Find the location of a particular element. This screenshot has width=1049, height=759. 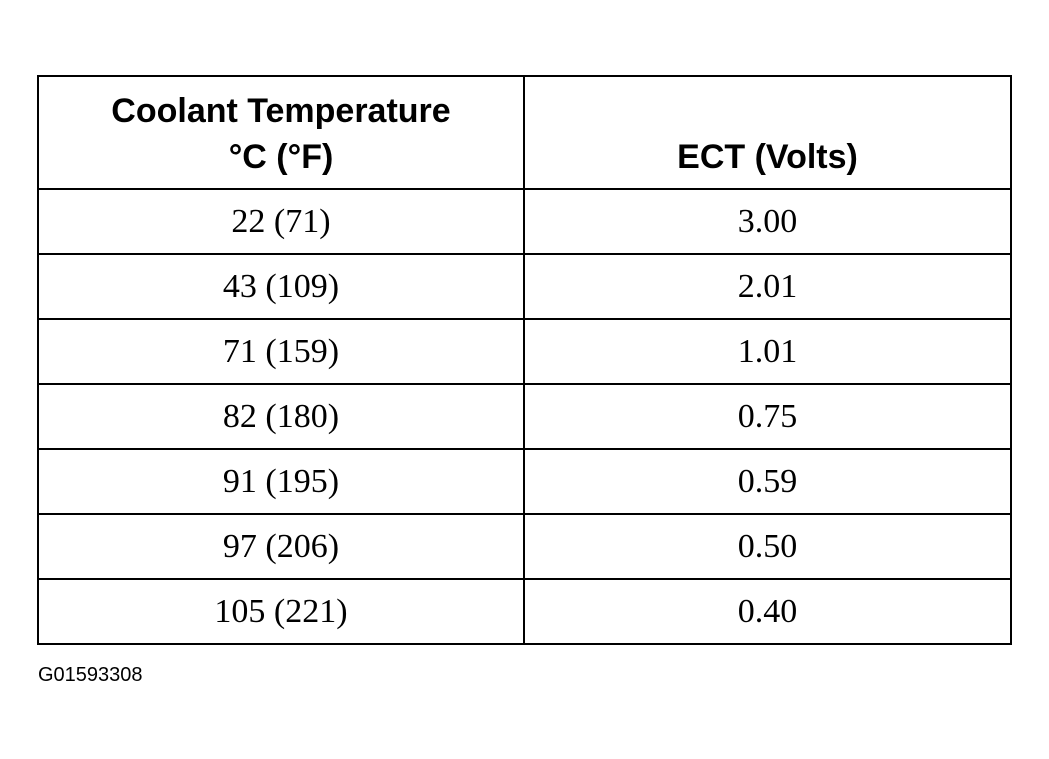

table-cell: 105 (221) is located at coordinates (281, 611).